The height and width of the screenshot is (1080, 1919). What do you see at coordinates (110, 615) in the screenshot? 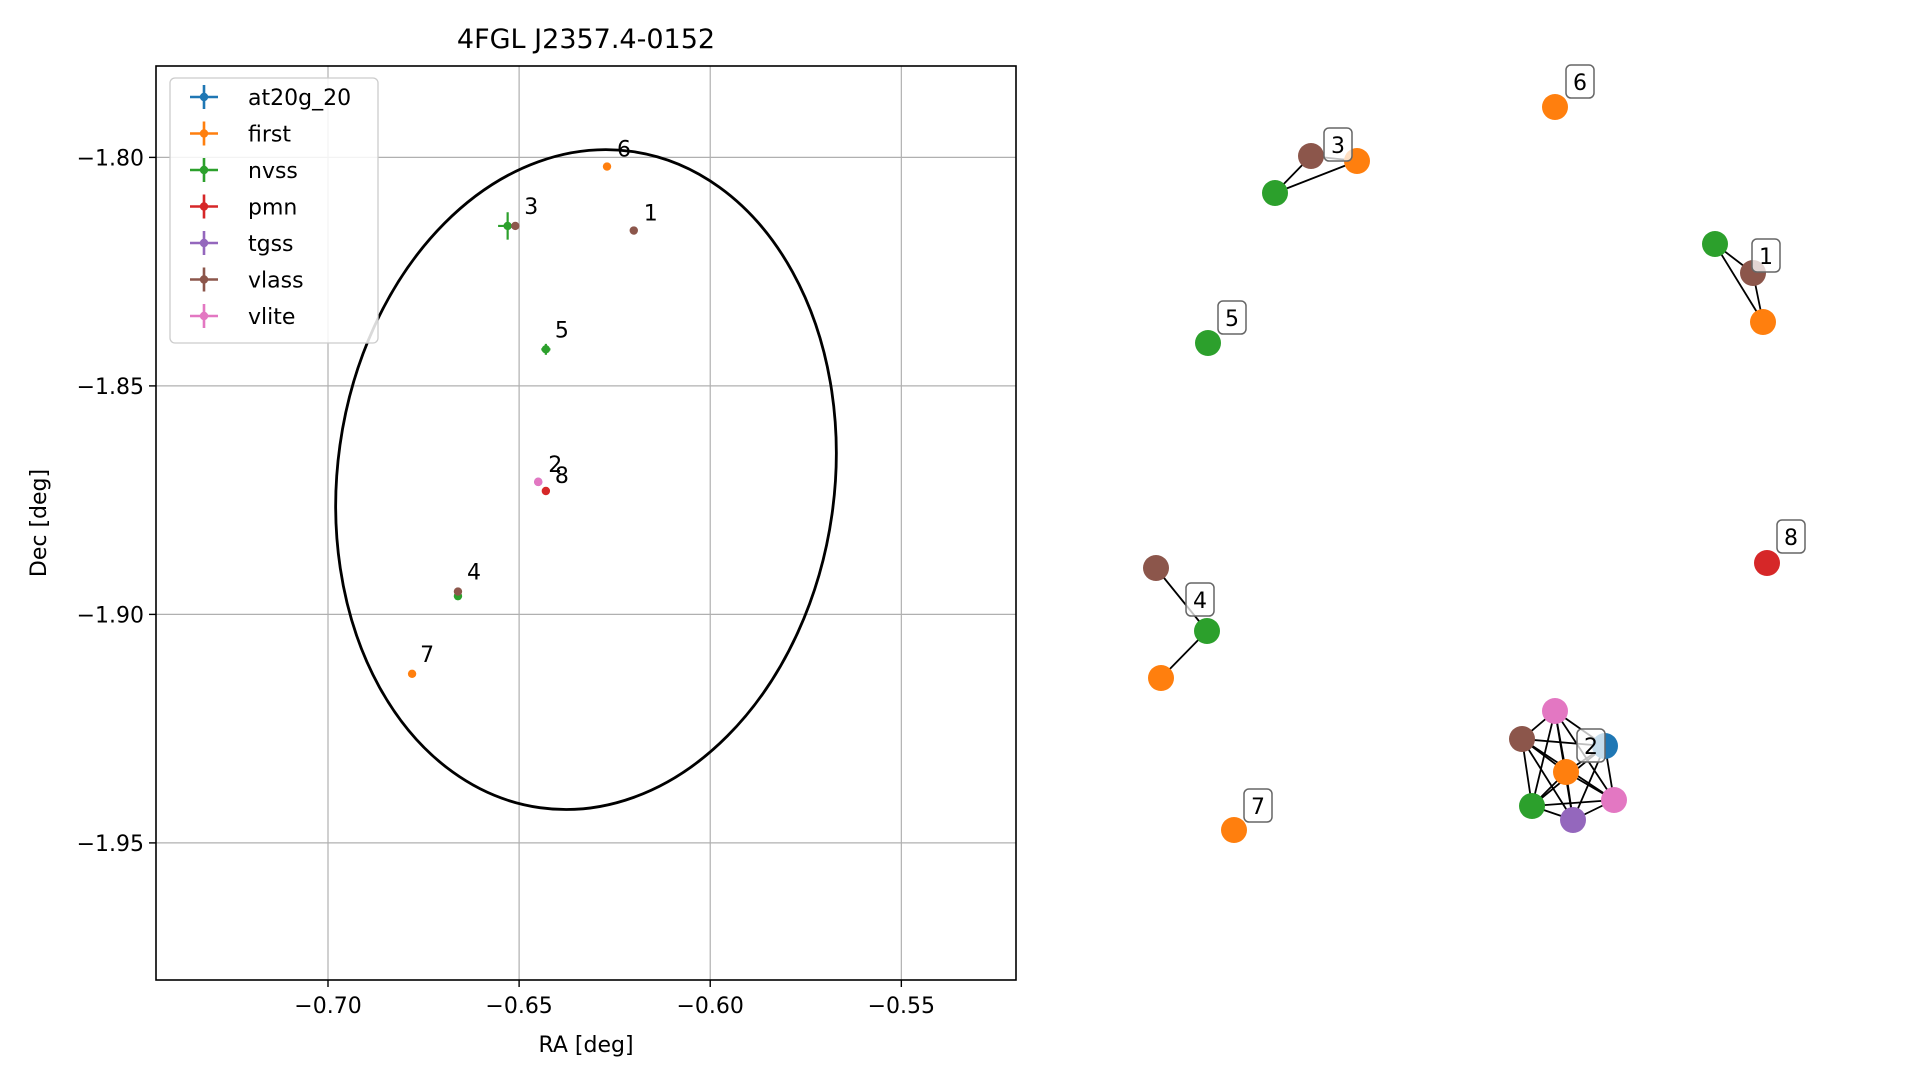
I see `y-tick-label: −1.90` at bounding box center [110, 615].